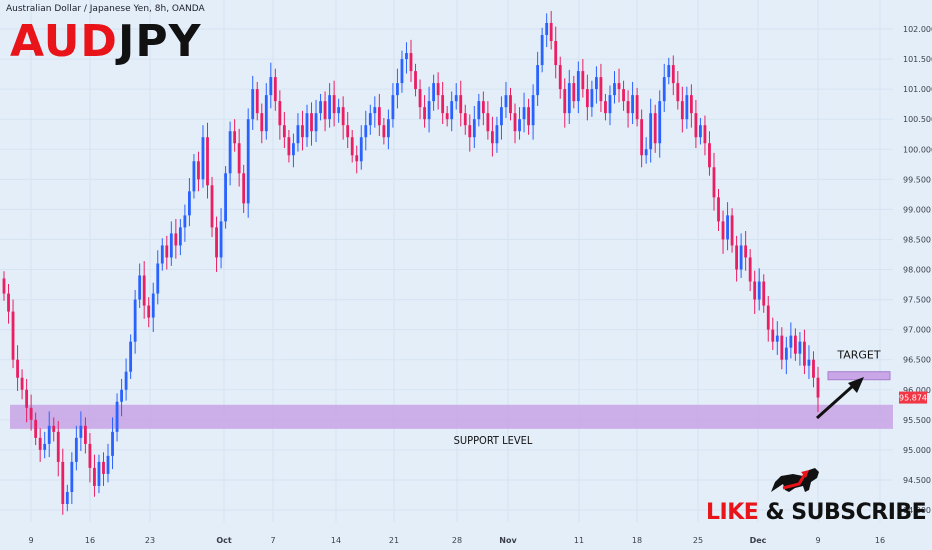  What do you see at coordinates (493, 440) in the screenshot?
I see `support-level-label: SUPPORT LEVEL` at bounding box center [493, 440].